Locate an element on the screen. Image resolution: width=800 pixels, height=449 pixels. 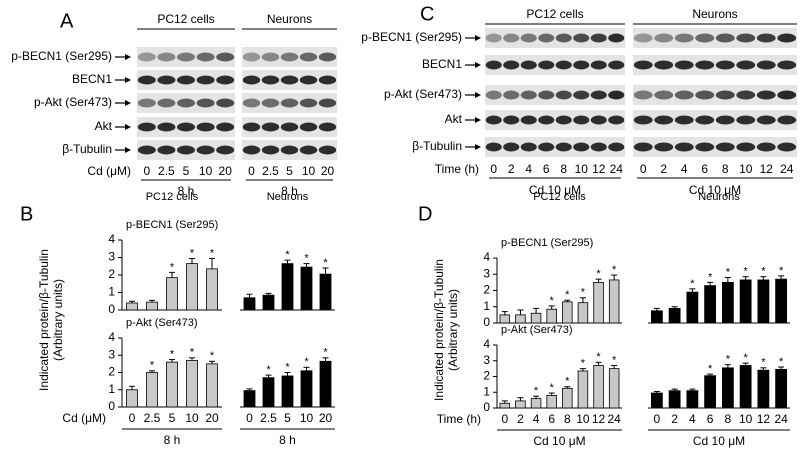
x-label: Cd (μM) is located at coordinates (84, 418).